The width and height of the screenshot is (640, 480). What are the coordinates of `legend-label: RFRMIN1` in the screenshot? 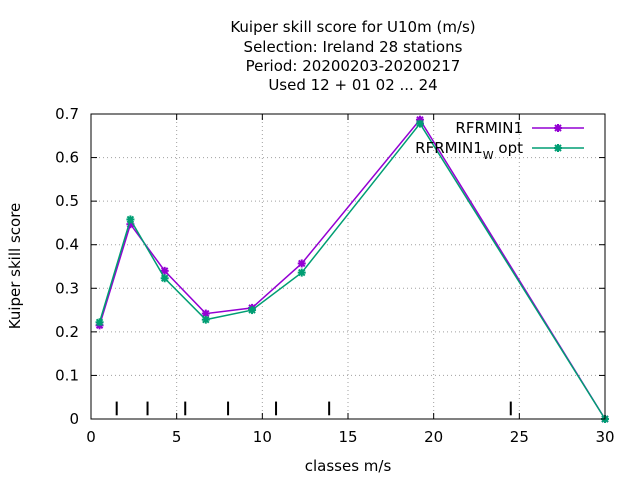 It's located at (489, 128).